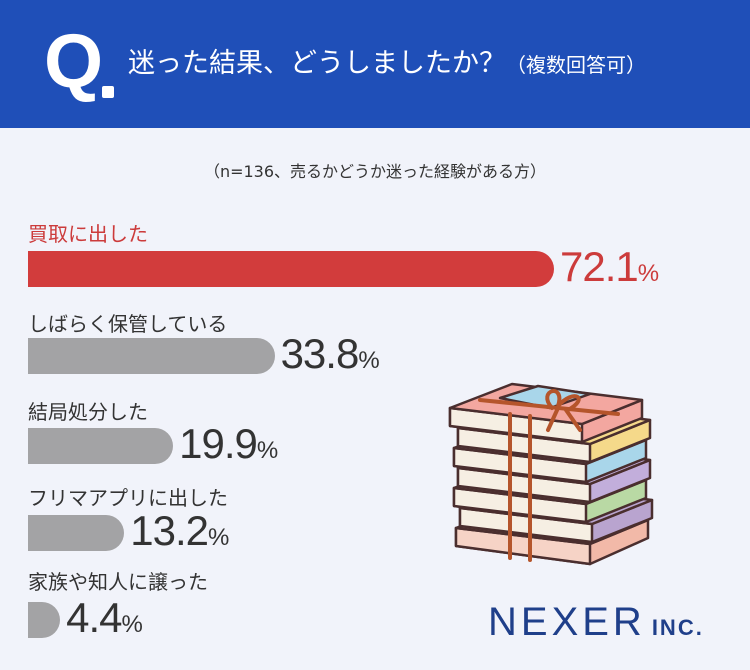  Describe the element at coordinates (128, 324) in the screenshot. I see `category-label: しばらく保管している` at that location.